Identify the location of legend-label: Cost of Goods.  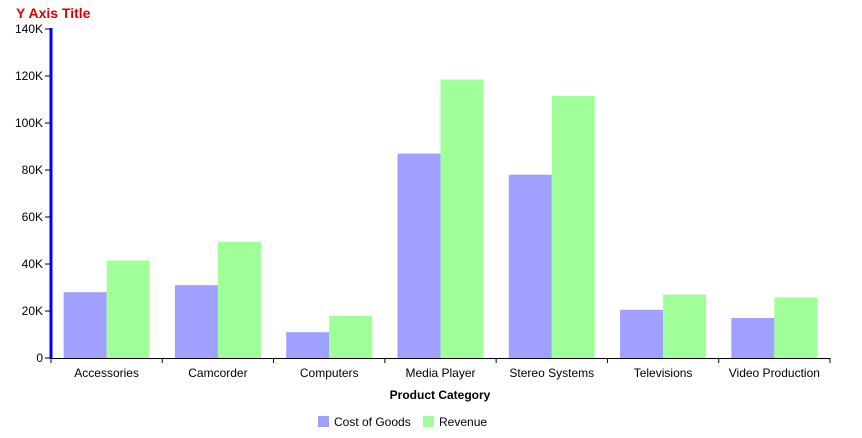
(372, 422).